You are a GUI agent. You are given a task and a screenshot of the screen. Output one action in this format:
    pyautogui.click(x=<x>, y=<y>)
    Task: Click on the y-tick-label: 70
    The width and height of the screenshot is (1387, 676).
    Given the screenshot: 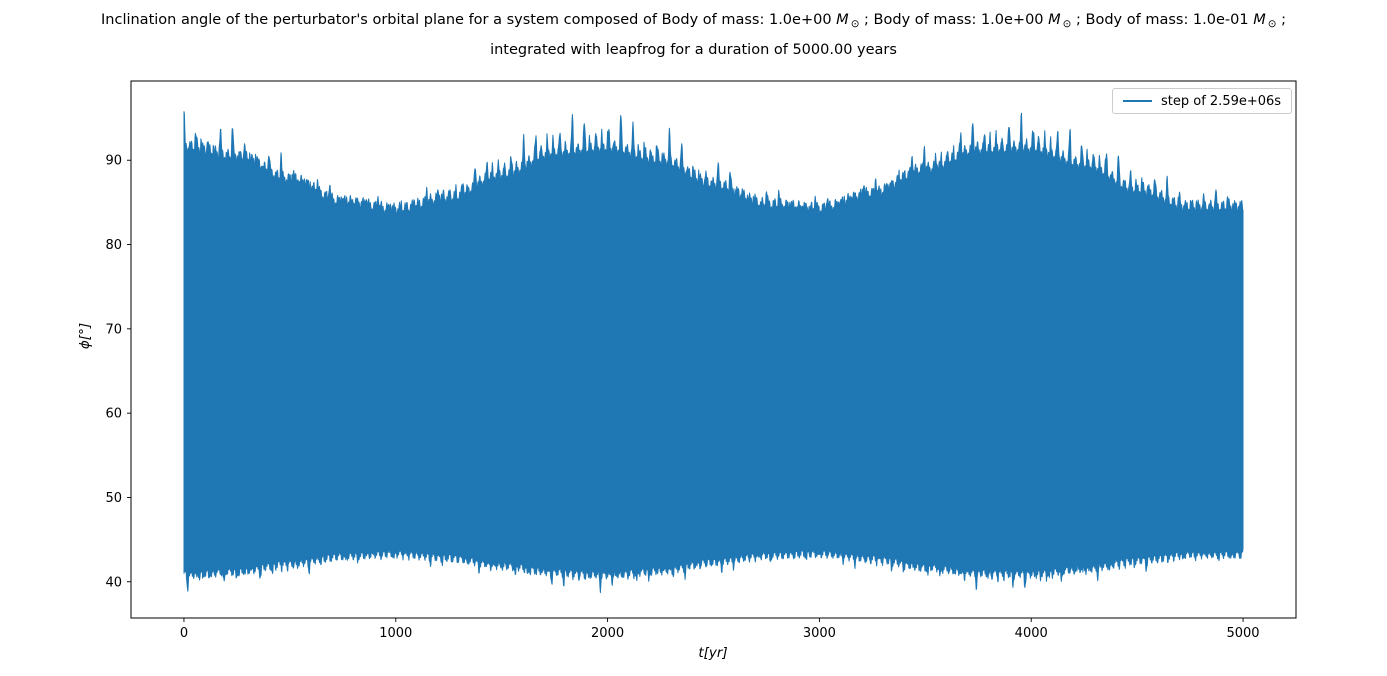 What is the action you would take?
    pyautogui.click(x=113, y=329)
    